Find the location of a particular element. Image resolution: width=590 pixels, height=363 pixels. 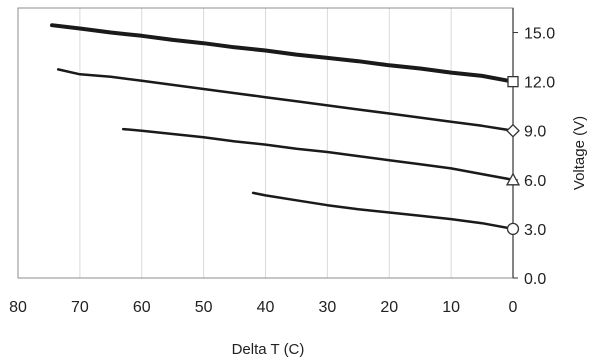

x-tick-label: 30 is located at coordinates (327, 307).